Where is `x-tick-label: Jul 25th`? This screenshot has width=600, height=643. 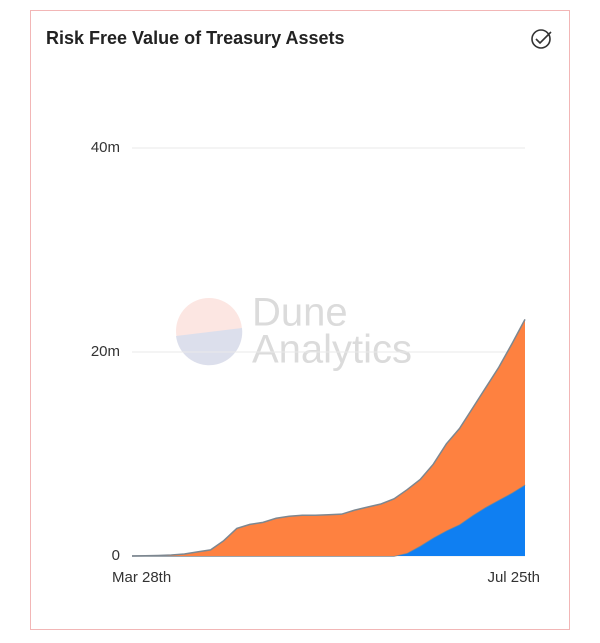 x-tick-label: Jul 25th is located at coordinates (513, 577).